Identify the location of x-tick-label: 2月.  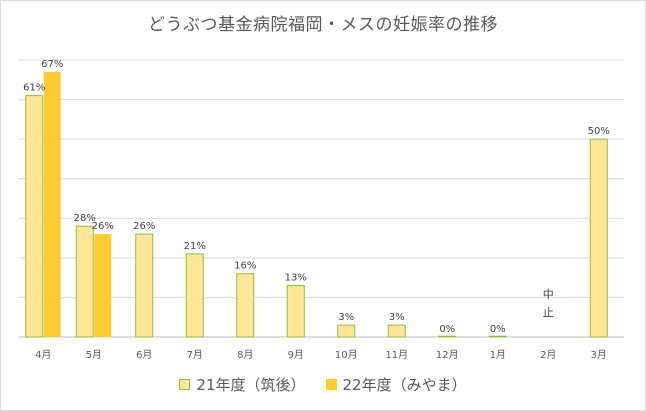
(548, 355).